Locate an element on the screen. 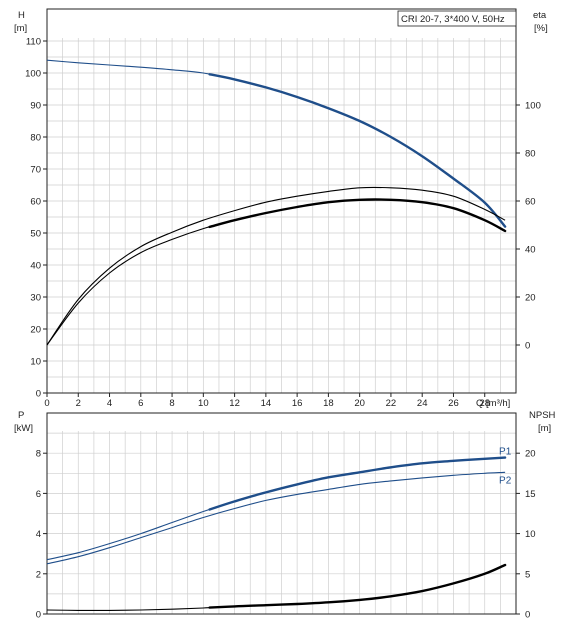  upper-x-tick-label: 0 is located at coordinates (46, 403).